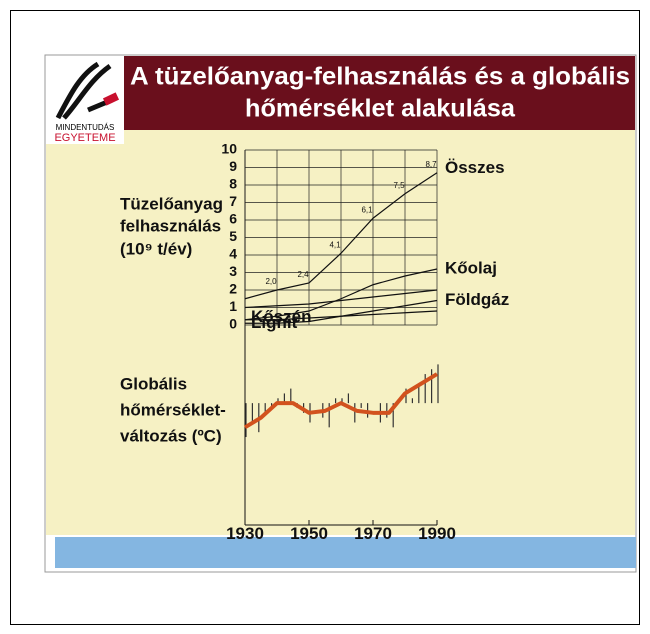 This screenshot has height=634, width=650. Describe the element at coordinates (341, 401) in the screenshot. I see `temperature-line` at that location.